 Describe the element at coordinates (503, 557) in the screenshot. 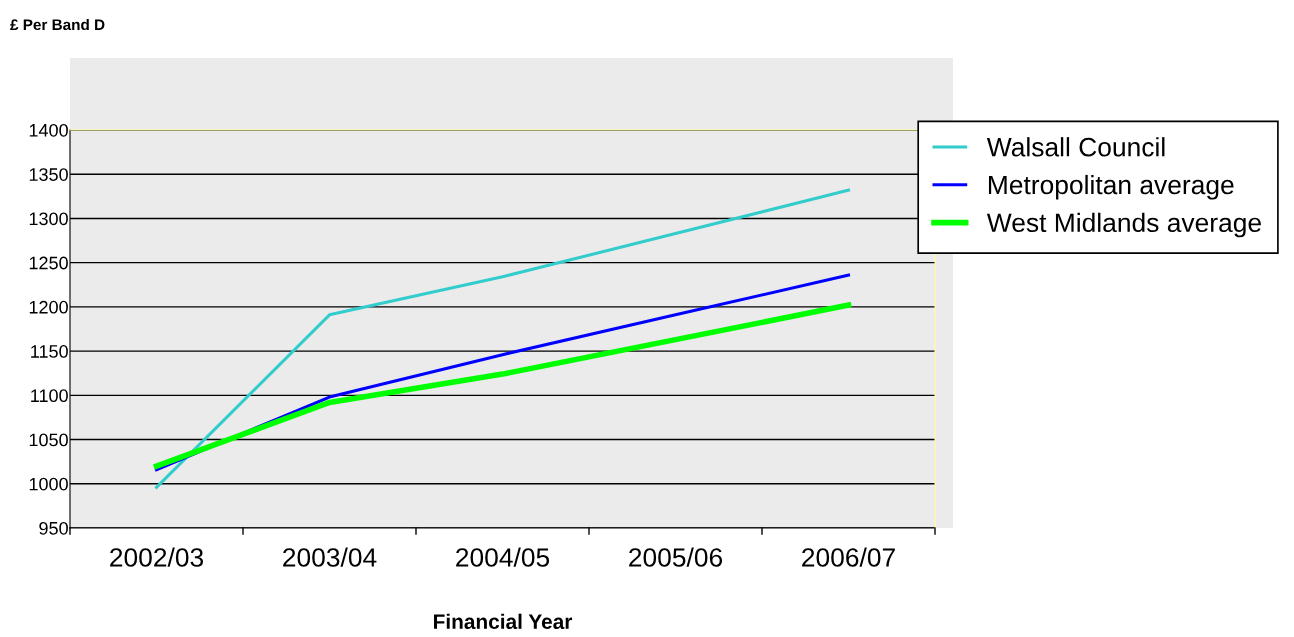

I see `x-tick-label: 2004/05` at that location.